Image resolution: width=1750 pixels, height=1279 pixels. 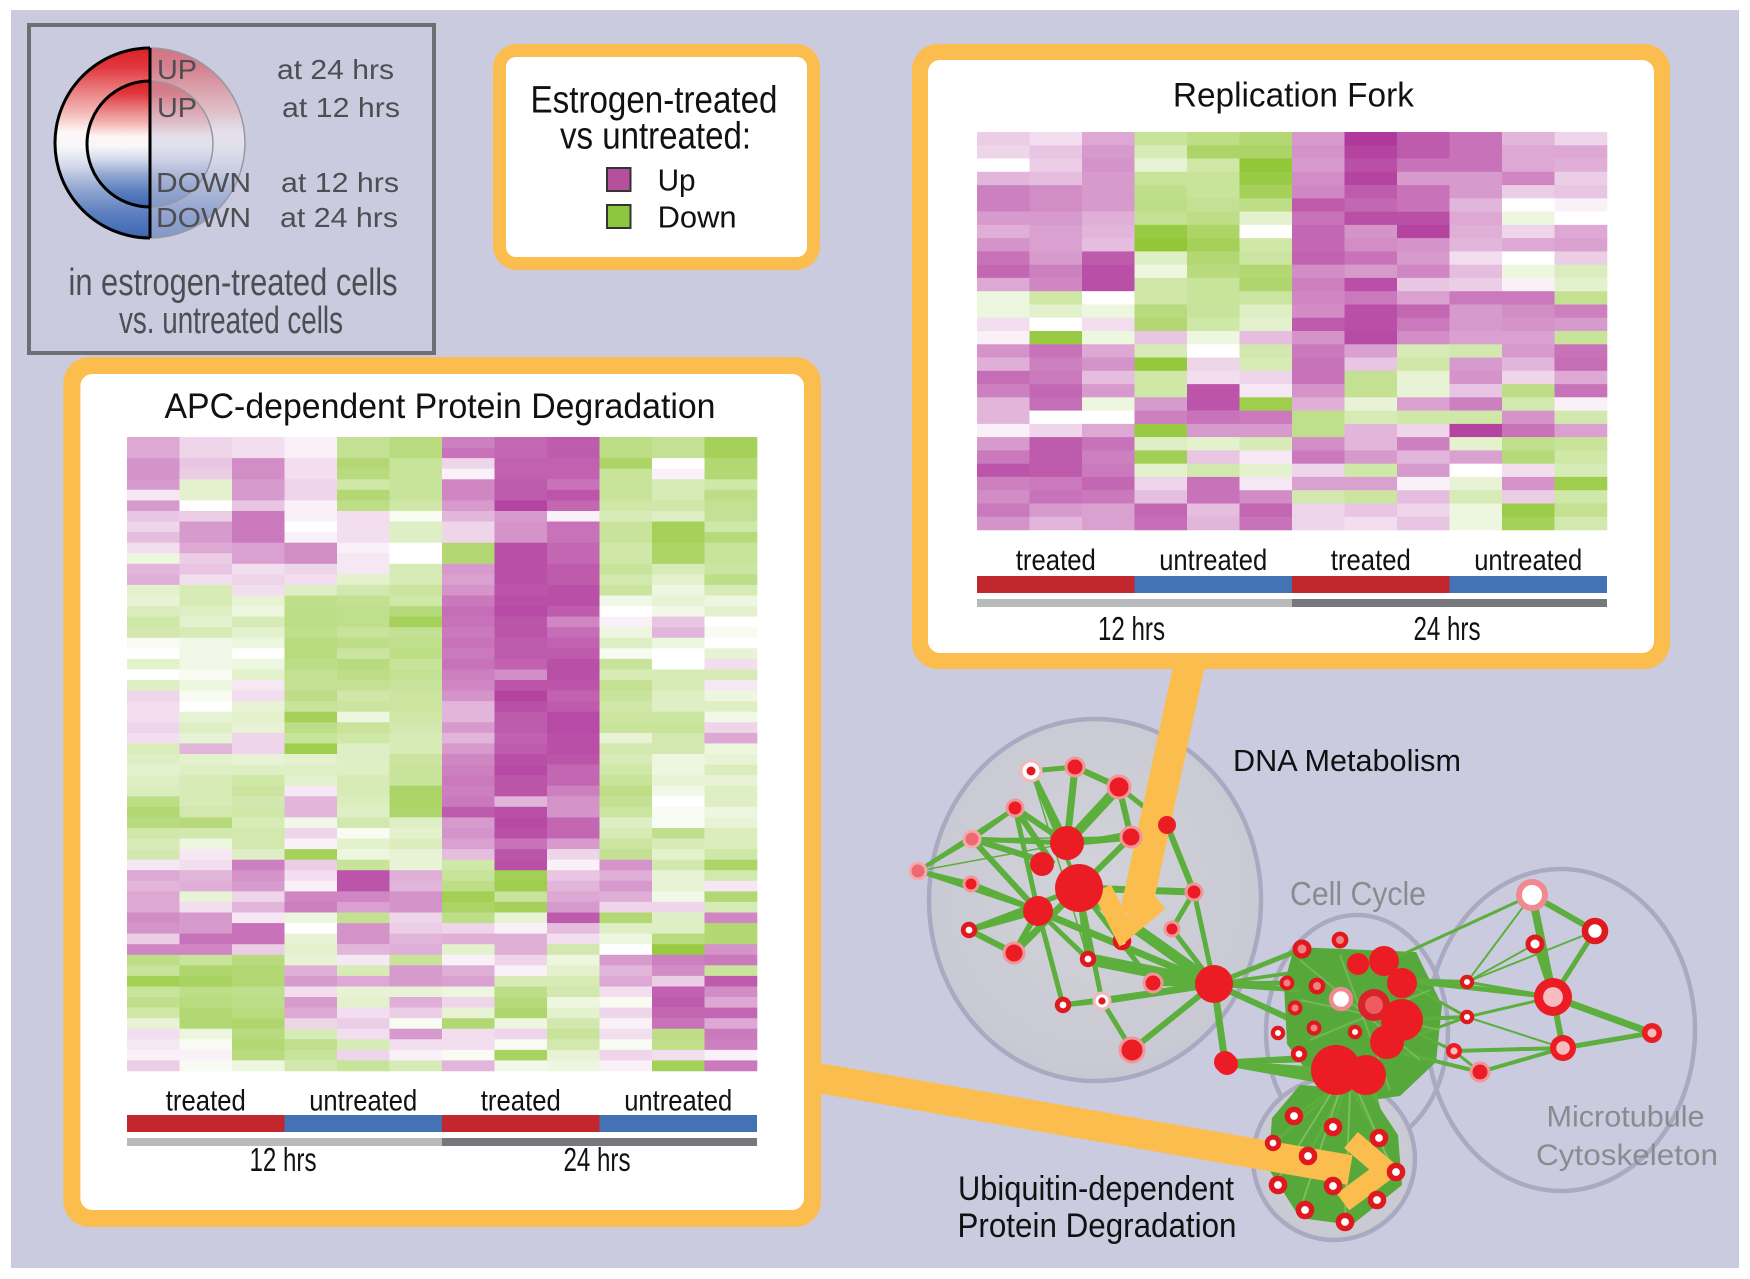 What do you see at coordinates (1097, 1226) in the screenshot?
I see `svg-text: Protein Degradation` at bounding box center [1097, 1226].